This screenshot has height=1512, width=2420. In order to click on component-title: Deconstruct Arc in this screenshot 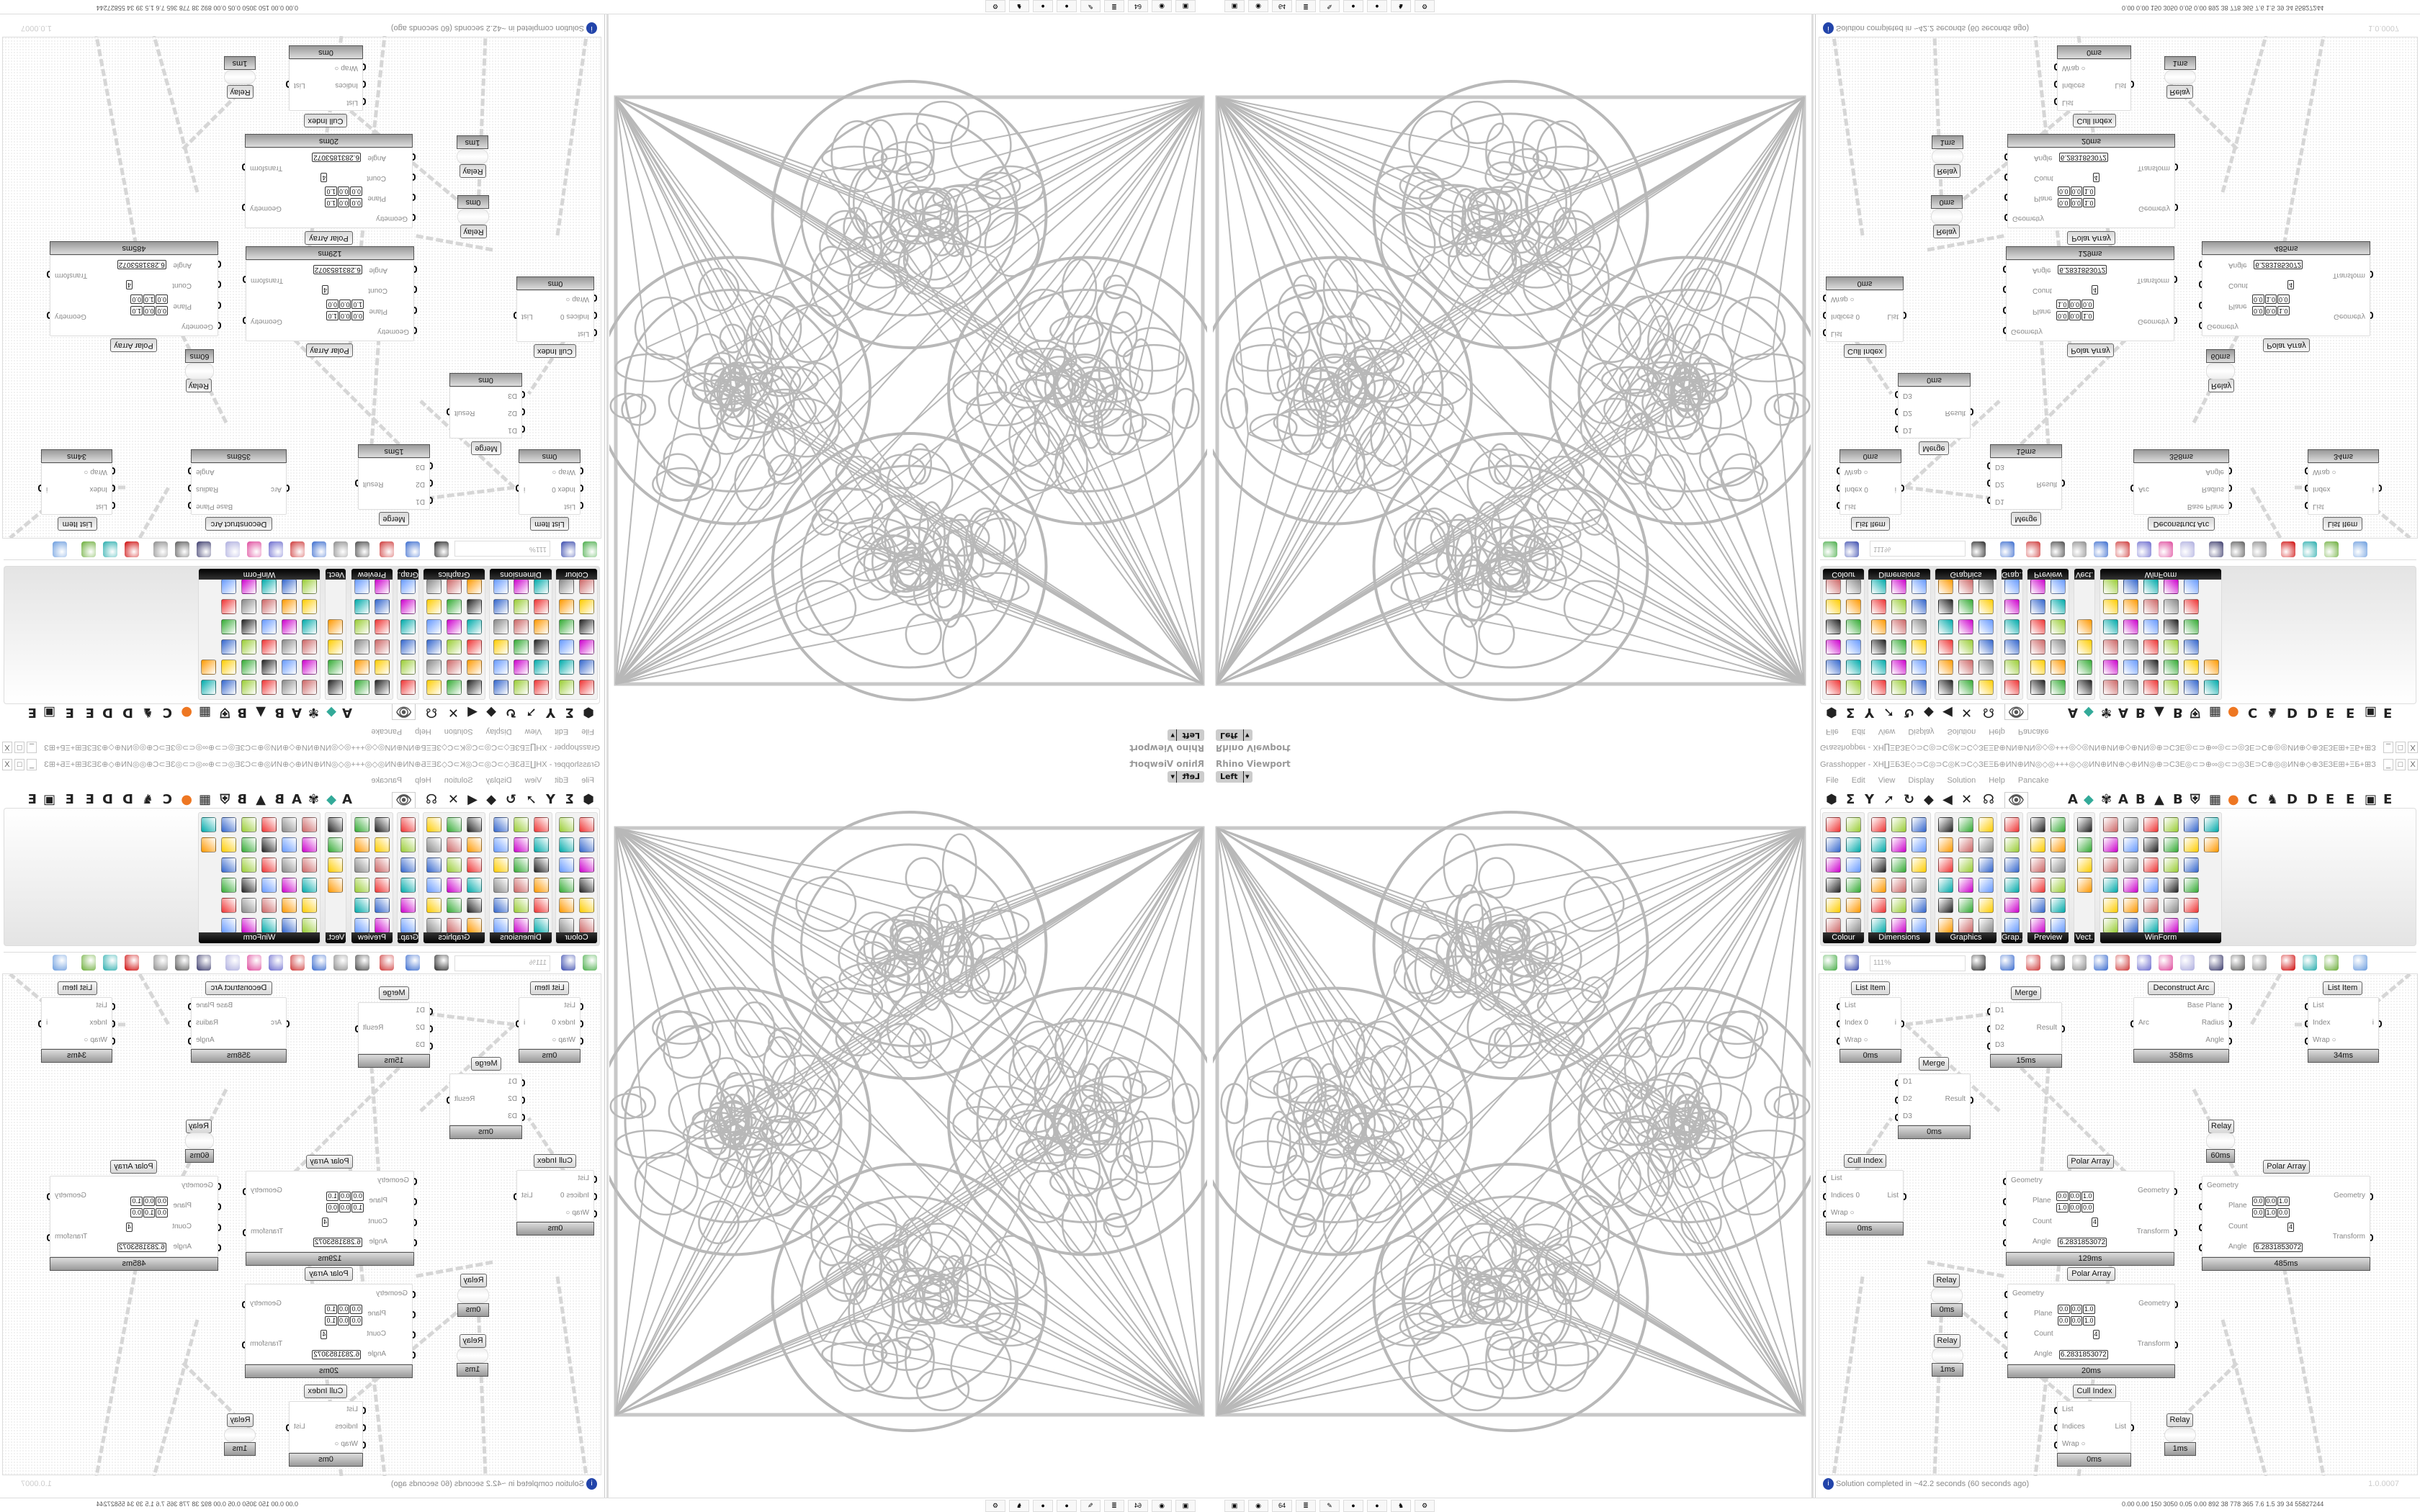, I will do `click(238, 524)`.